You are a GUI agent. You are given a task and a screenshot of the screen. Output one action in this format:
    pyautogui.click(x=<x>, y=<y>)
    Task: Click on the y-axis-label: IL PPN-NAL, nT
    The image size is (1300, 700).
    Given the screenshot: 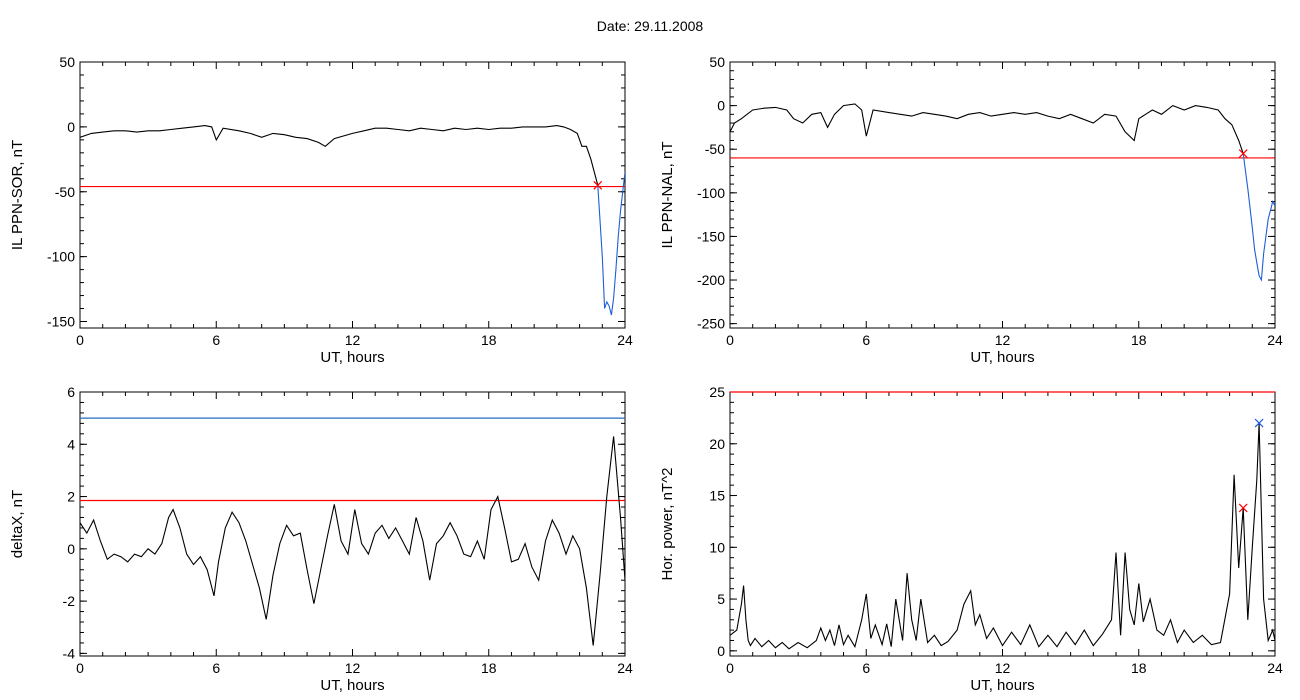 What is the action you would take?
    pyautogui.click(x=667, y=195)
    